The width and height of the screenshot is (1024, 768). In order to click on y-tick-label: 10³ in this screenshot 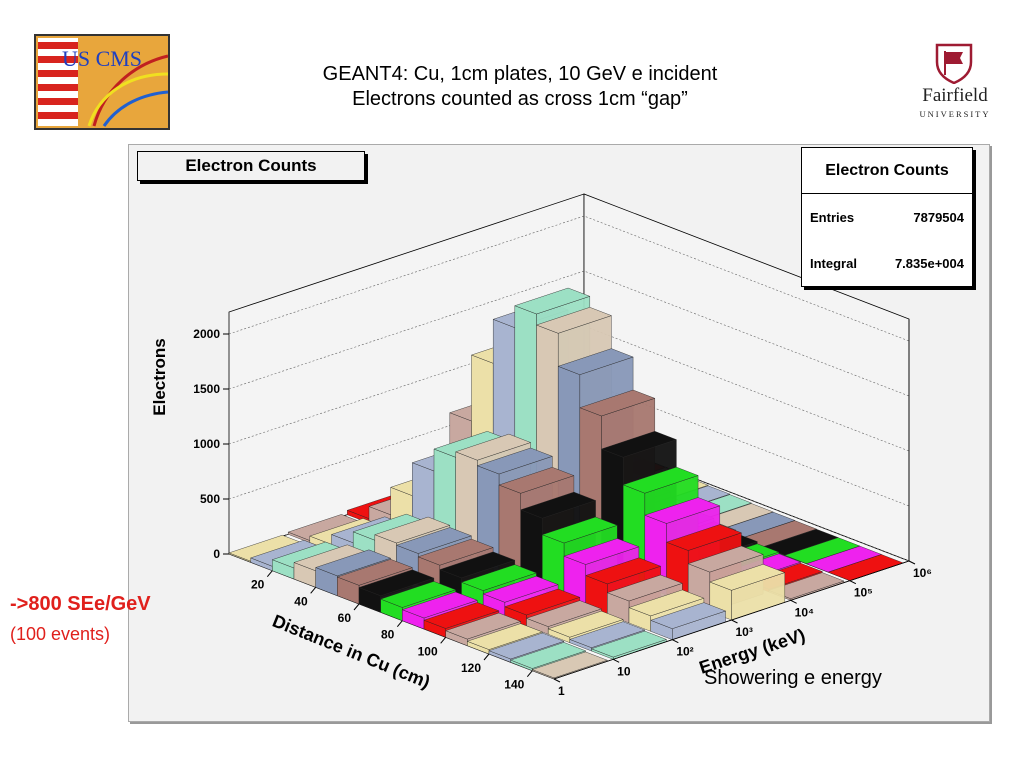, I will do `click(744, 632)`.